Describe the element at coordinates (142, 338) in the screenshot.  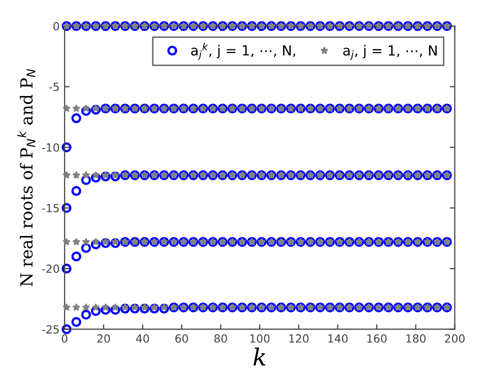
I see `x-tick-label: 40` at that location.